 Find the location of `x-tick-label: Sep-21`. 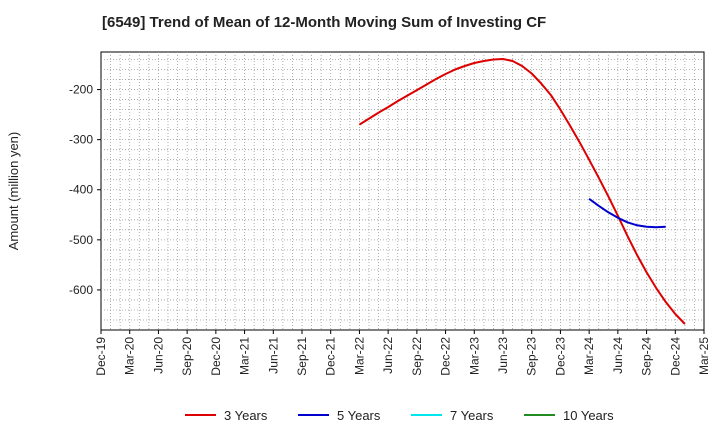

x-tick-label: Sep-21 is located at coordinates (302, 356).